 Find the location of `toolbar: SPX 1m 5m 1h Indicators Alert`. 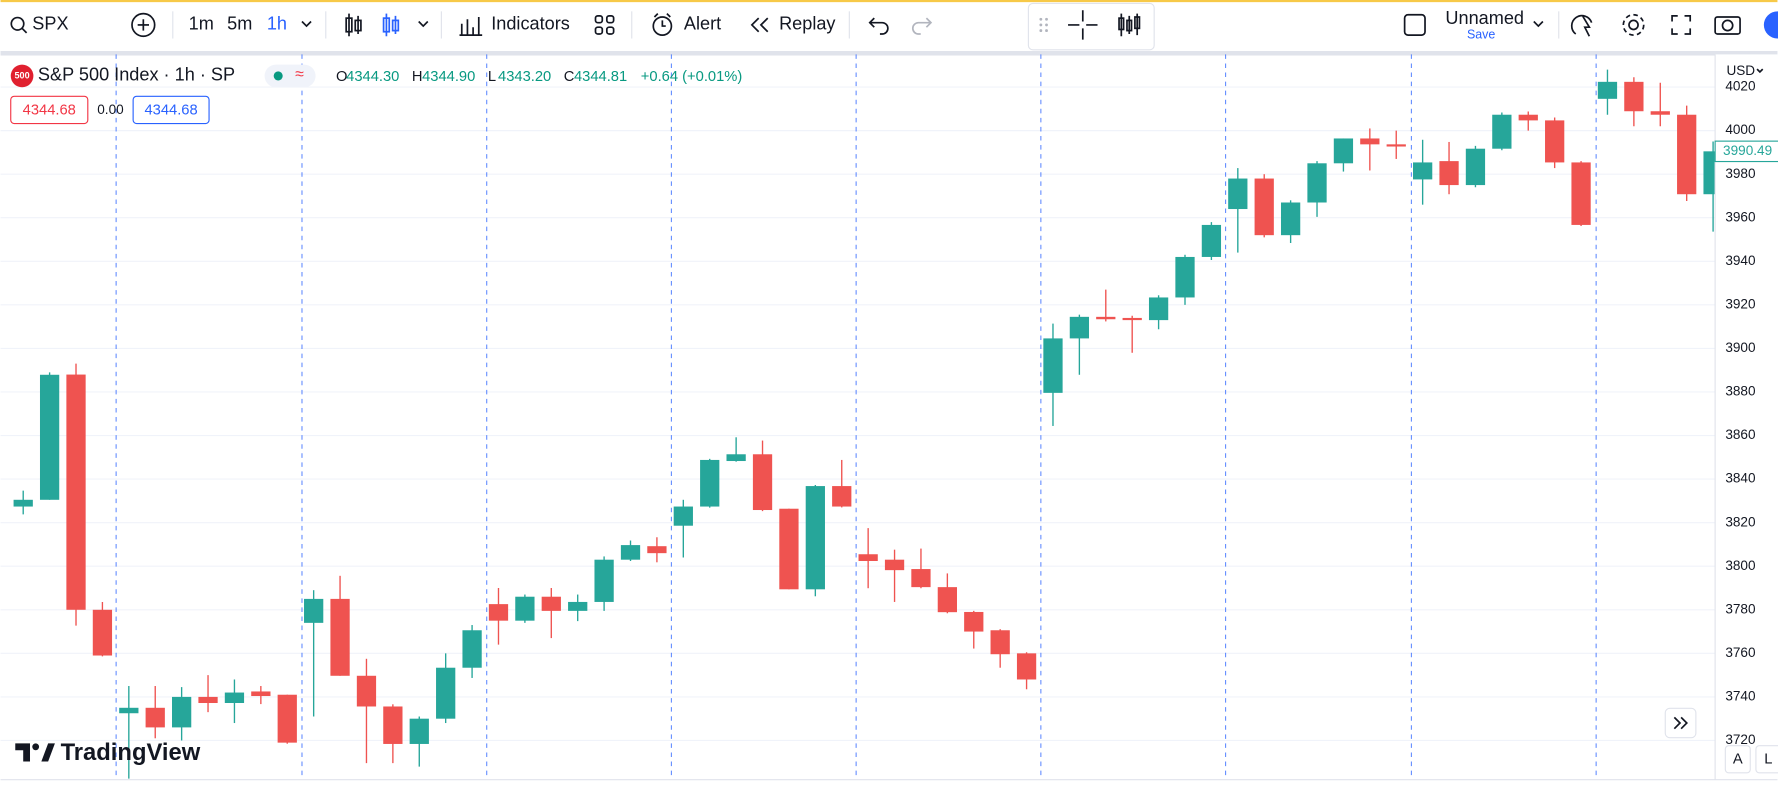

toolbar: SPX 1m 5m 1h Indicators Alert is located at coordinates (889, 28).